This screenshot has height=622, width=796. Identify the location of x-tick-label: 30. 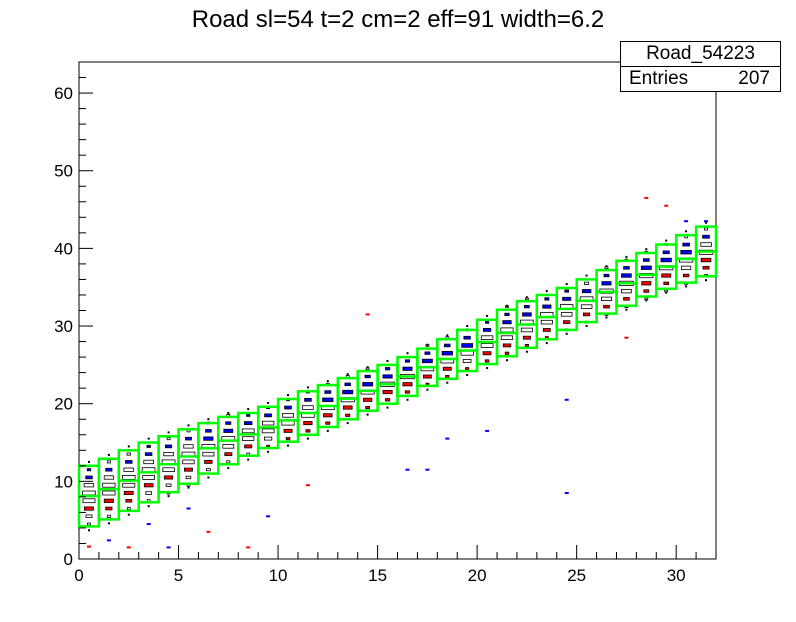
(676, 575).